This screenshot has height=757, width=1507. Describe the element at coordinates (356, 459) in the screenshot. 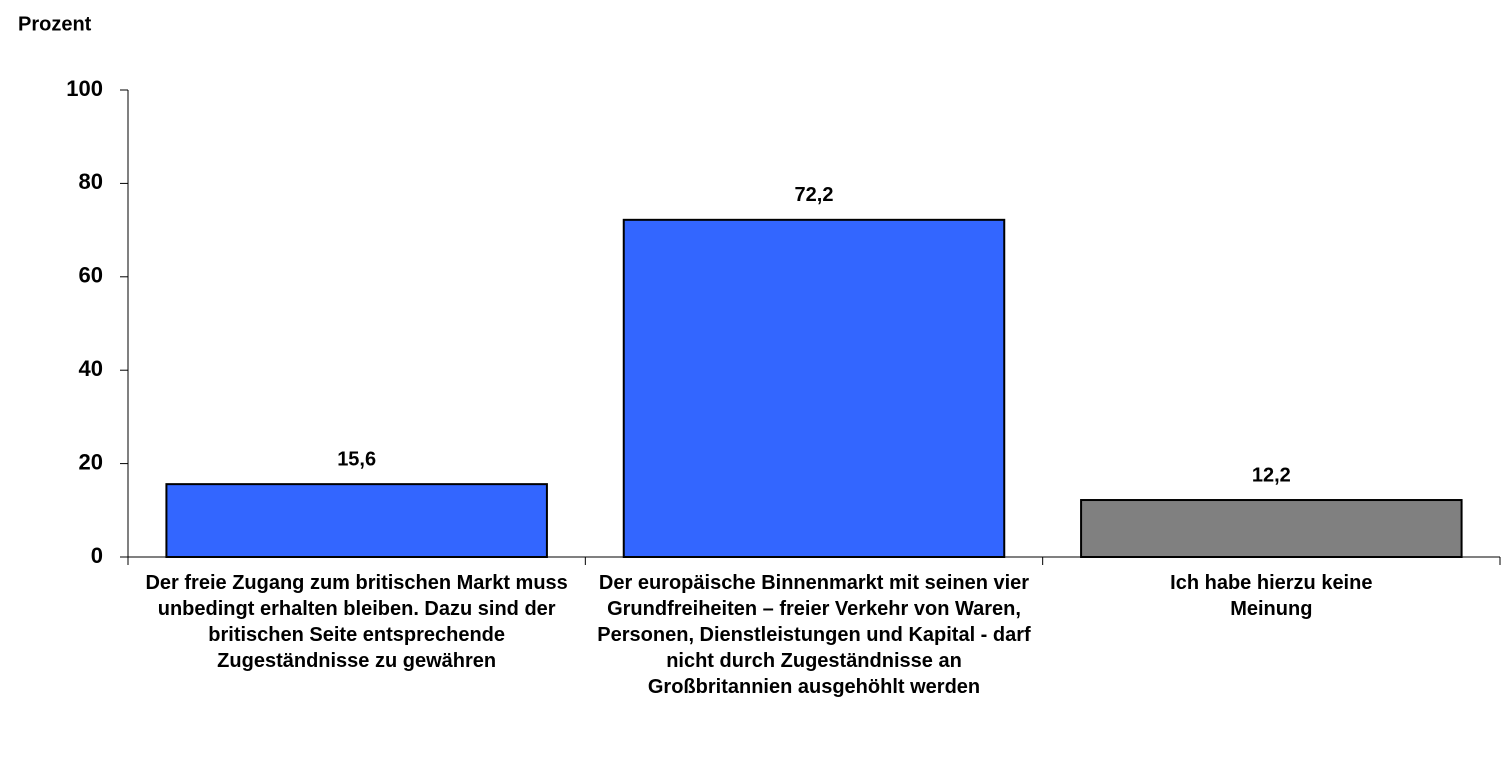

I see `value-label: 15,6` at that location.